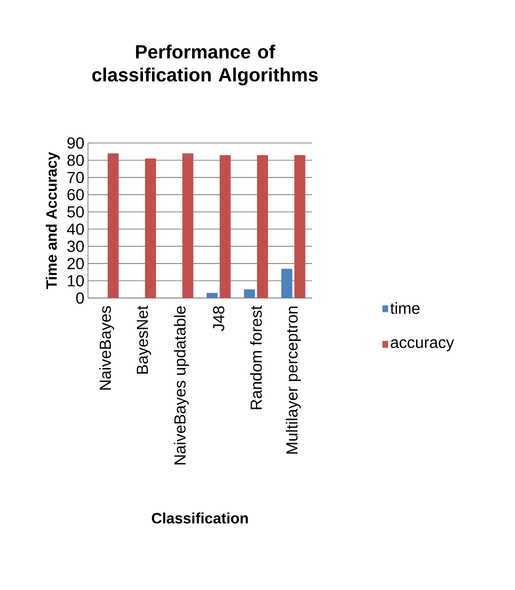  I want to click on legend-label: accuracy, so click(422, 345).